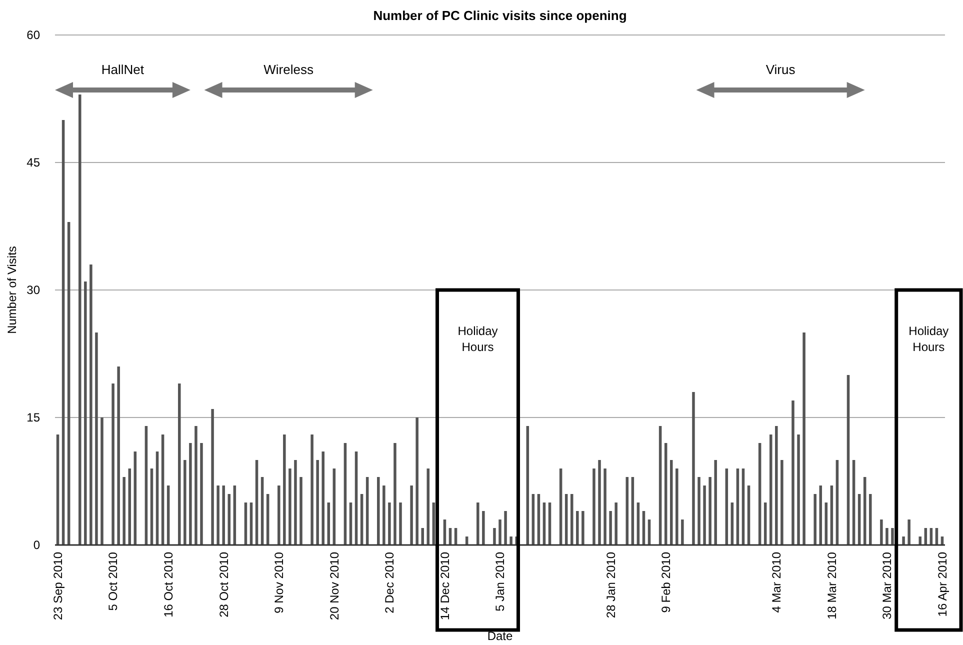  I want to click on x-tick-label: 16 Oct 2010, so click(169, 585).